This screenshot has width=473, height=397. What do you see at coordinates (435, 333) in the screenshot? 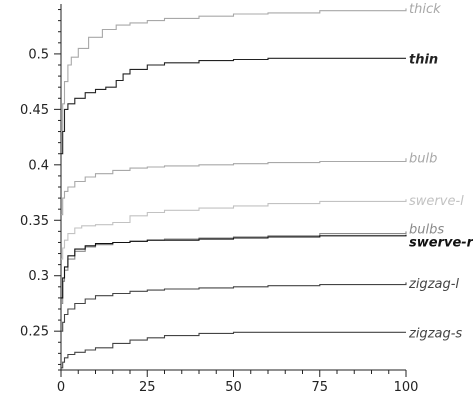
I see `series-label-zigzag-s: zigzag-s` at bounding box center [435, 333].